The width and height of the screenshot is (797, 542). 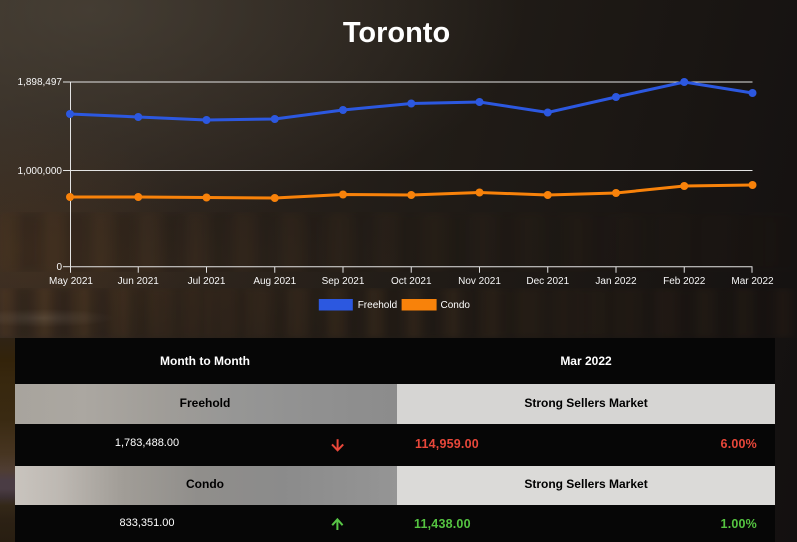 I want to click on svg-text: Mar 2022, so click(x=752, y=281).